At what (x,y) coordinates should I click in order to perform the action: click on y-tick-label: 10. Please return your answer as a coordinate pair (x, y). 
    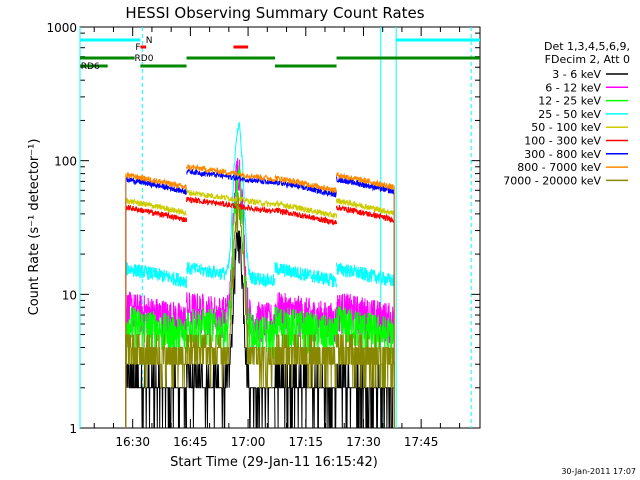
    Looking at the image, I should click on (69, 295).